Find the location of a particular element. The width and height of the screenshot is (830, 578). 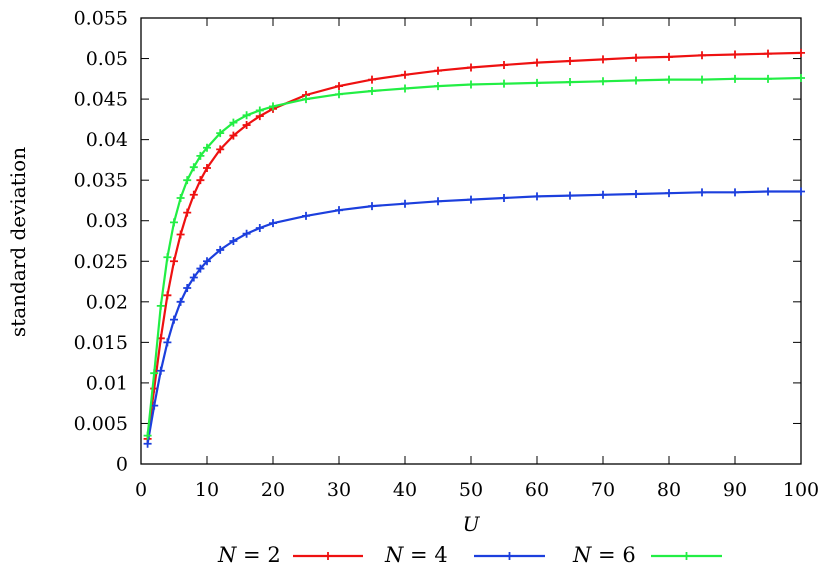

y-tick-label: 0.045 is located at coordinates (101, 100).